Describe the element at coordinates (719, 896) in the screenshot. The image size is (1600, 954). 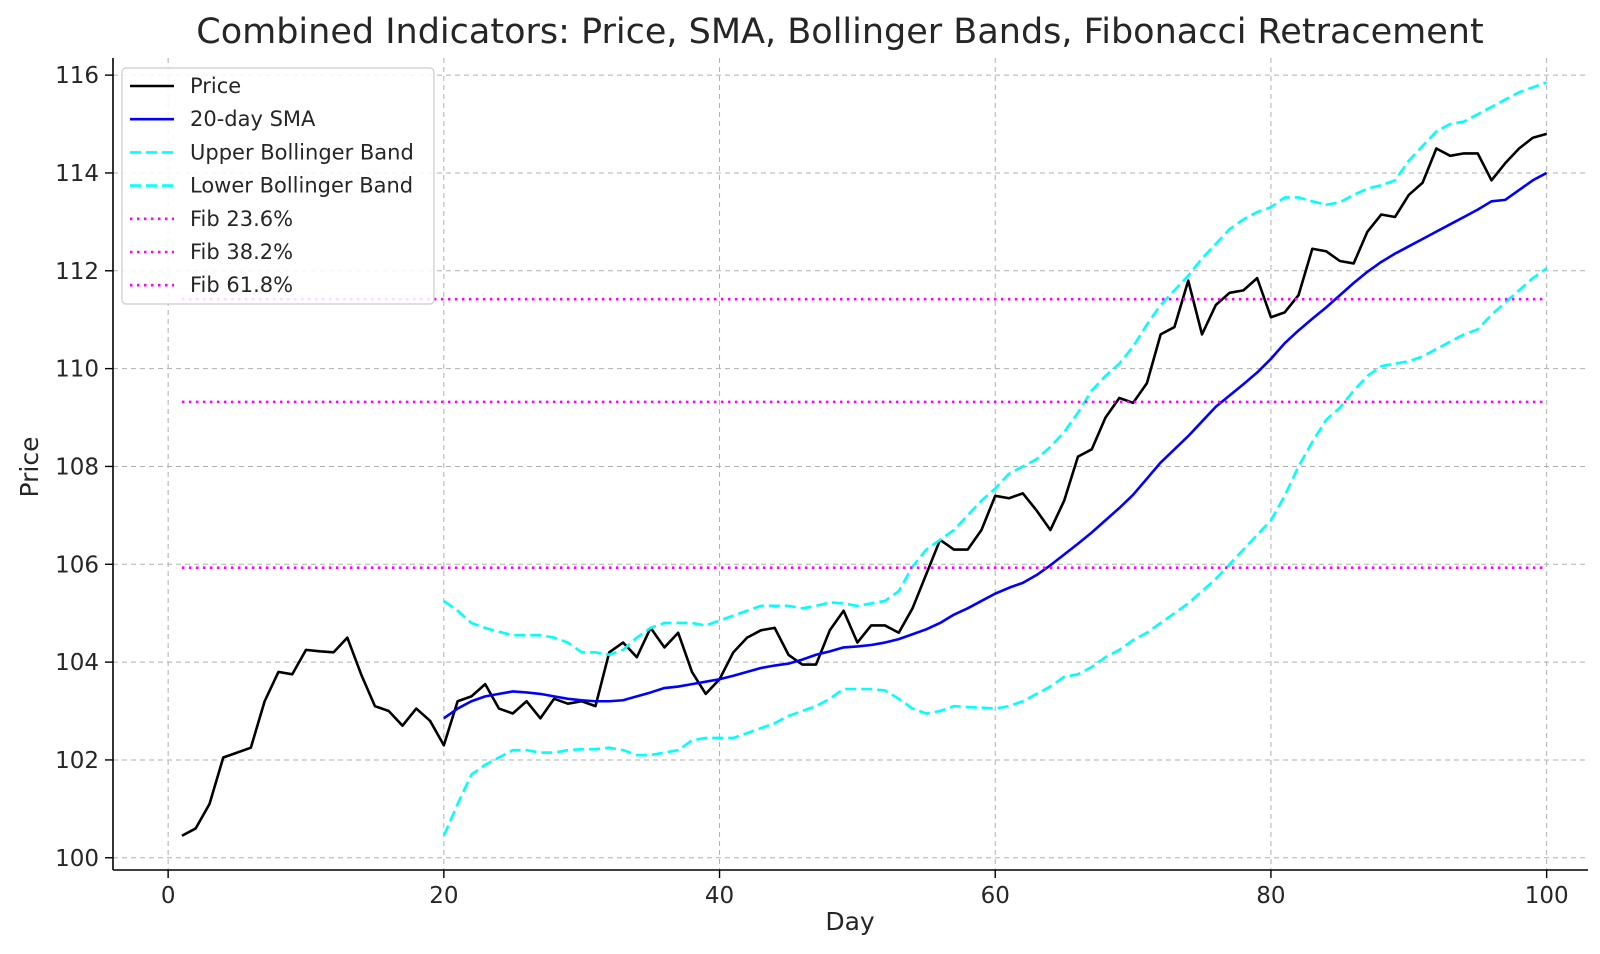
I see `x-tick-label: 40` at that location.